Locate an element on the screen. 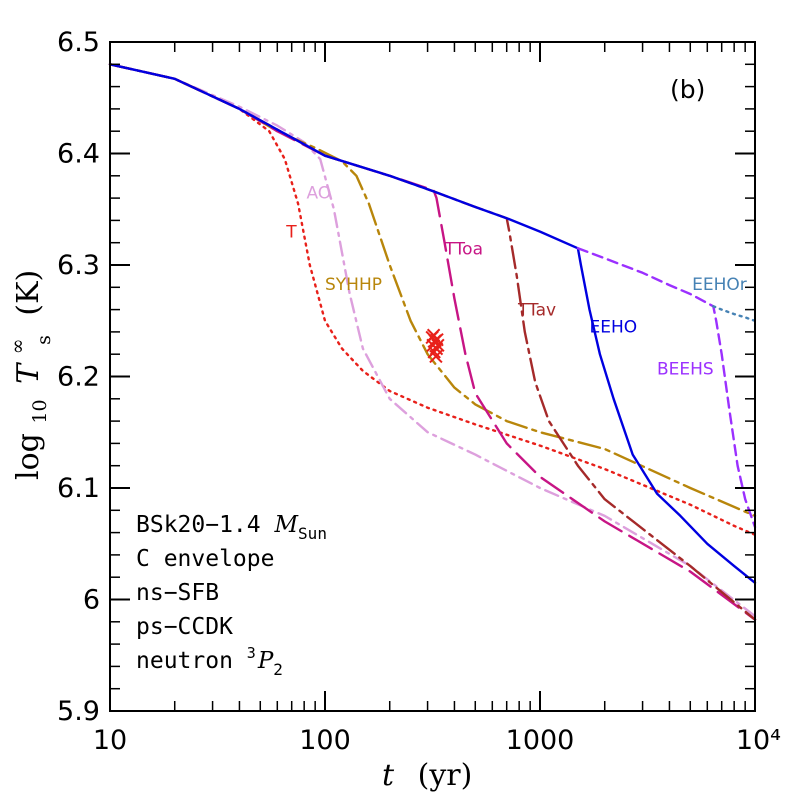 The width and height of the screenshot is (797, 797). x-axis-title: t (yr) is located at coordinates (427, 775).